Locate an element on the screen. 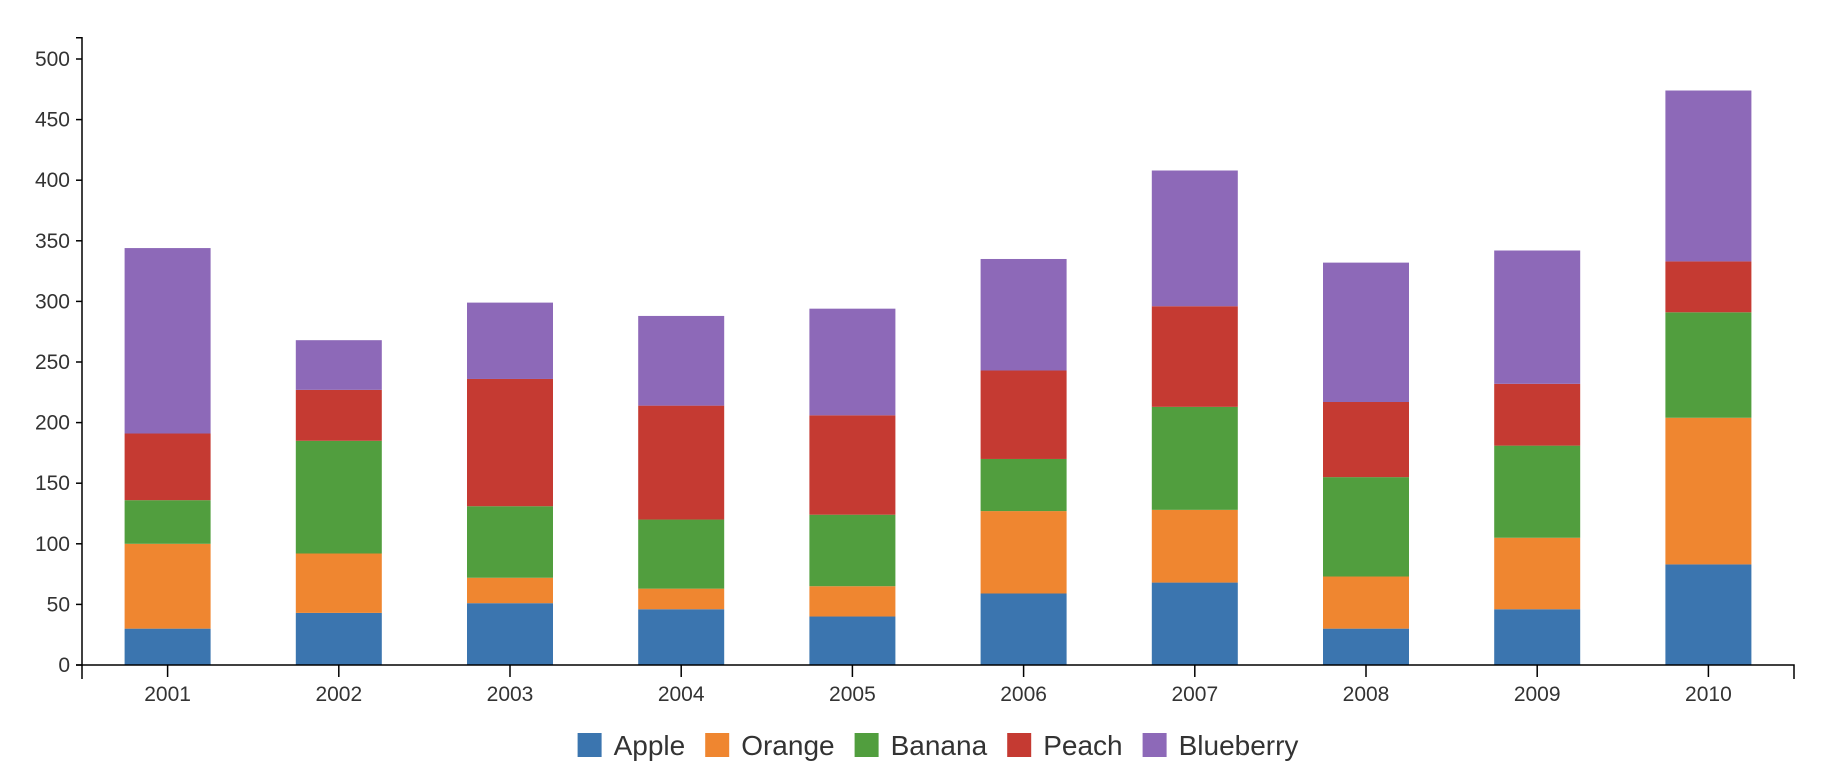 This screenshot has width=1834, height=784. bar-stack-2003 is located at coordinates (510, 483).